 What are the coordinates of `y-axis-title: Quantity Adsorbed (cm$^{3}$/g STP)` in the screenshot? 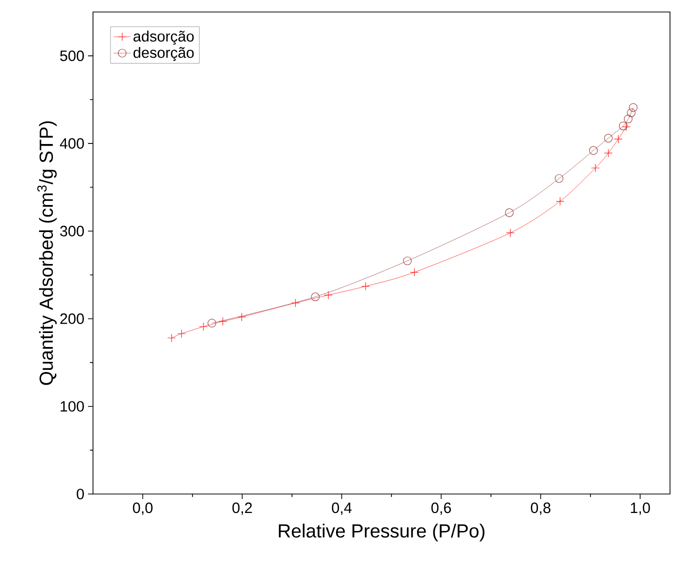 It's located at (47, 253).